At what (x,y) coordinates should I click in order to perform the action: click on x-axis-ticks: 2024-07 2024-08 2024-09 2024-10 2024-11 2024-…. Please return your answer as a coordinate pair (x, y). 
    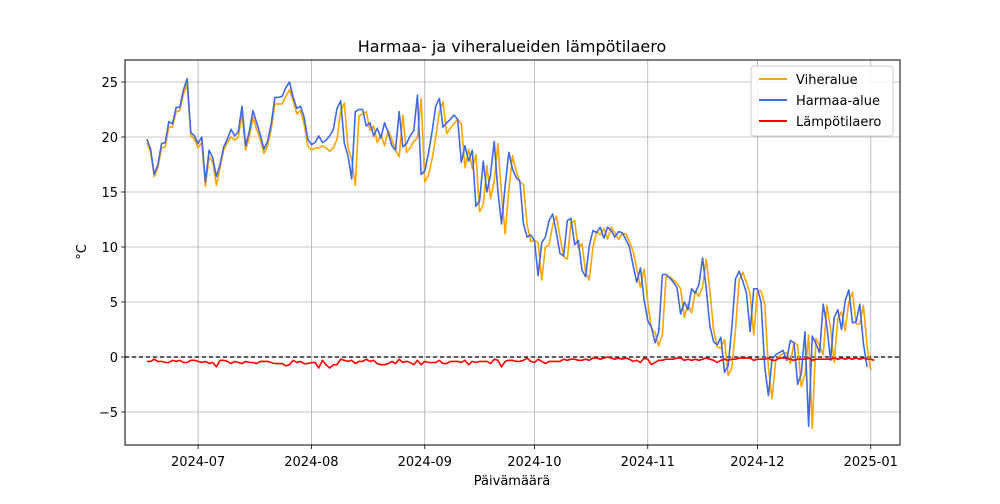
    Looking at the image, I should click on (534, 457).